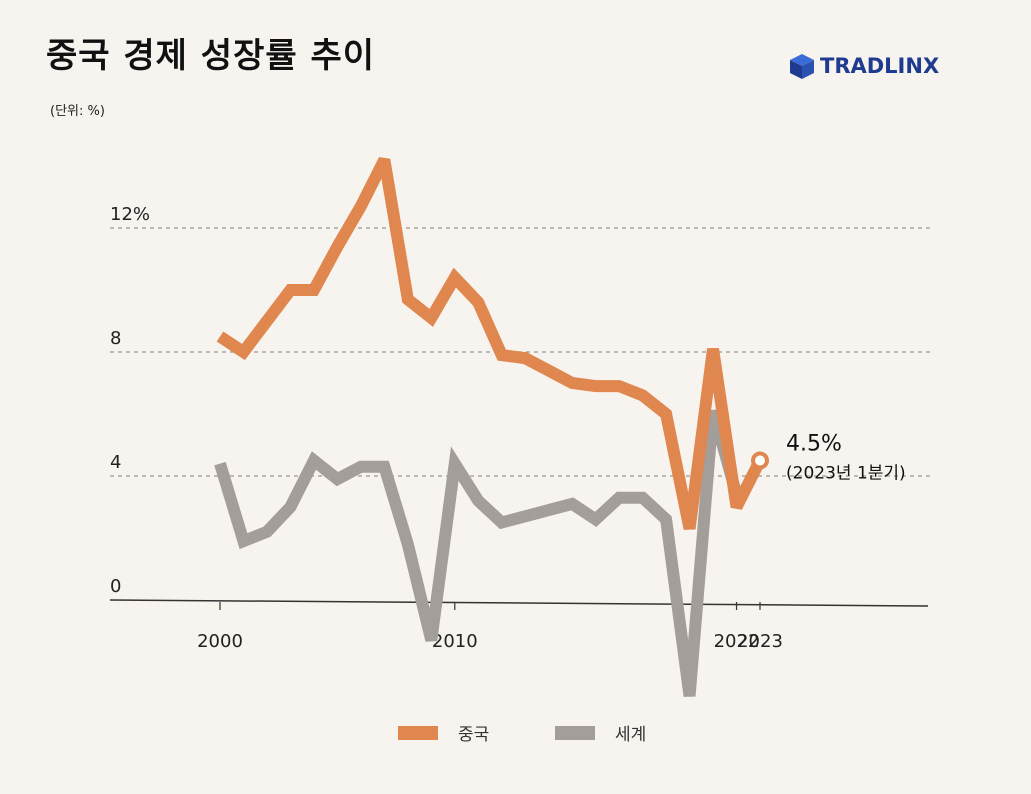 This screenshot has height=794, width=1031. I want to click on cube-icon, so click(802, 66).